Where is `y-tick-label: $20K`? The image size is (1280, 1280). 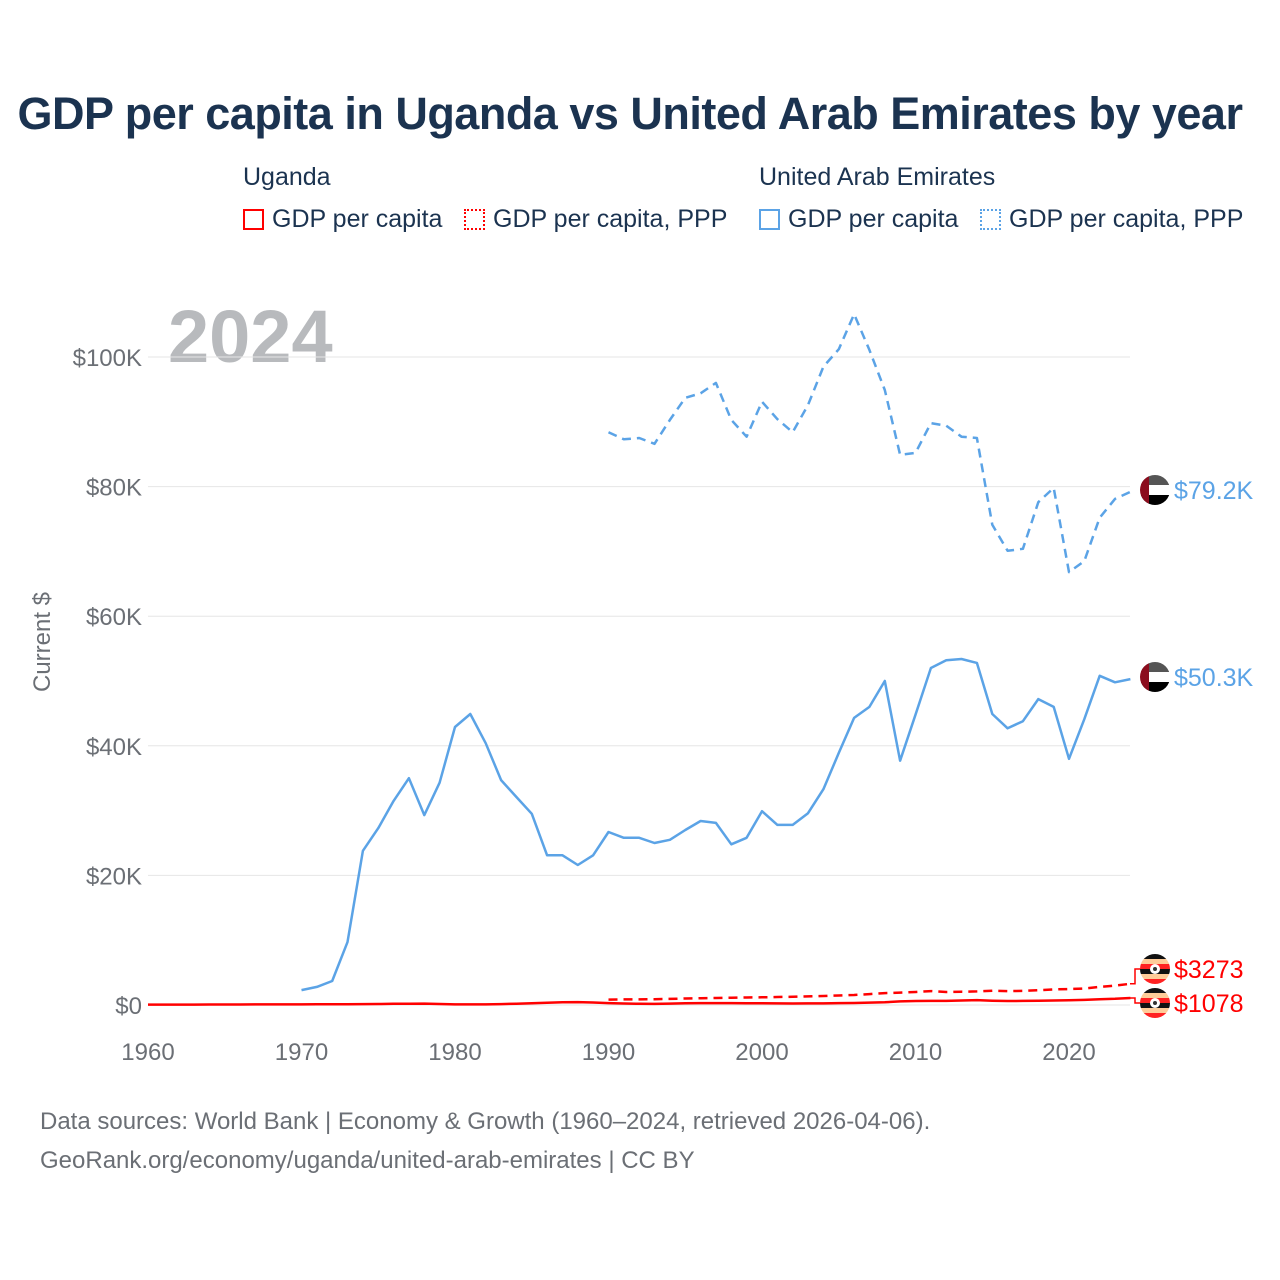 y-tick-label: $20K is located at coordinates (114, 876).